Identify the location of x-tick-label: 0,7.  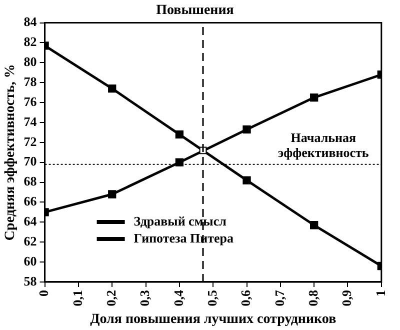
(279, 297).